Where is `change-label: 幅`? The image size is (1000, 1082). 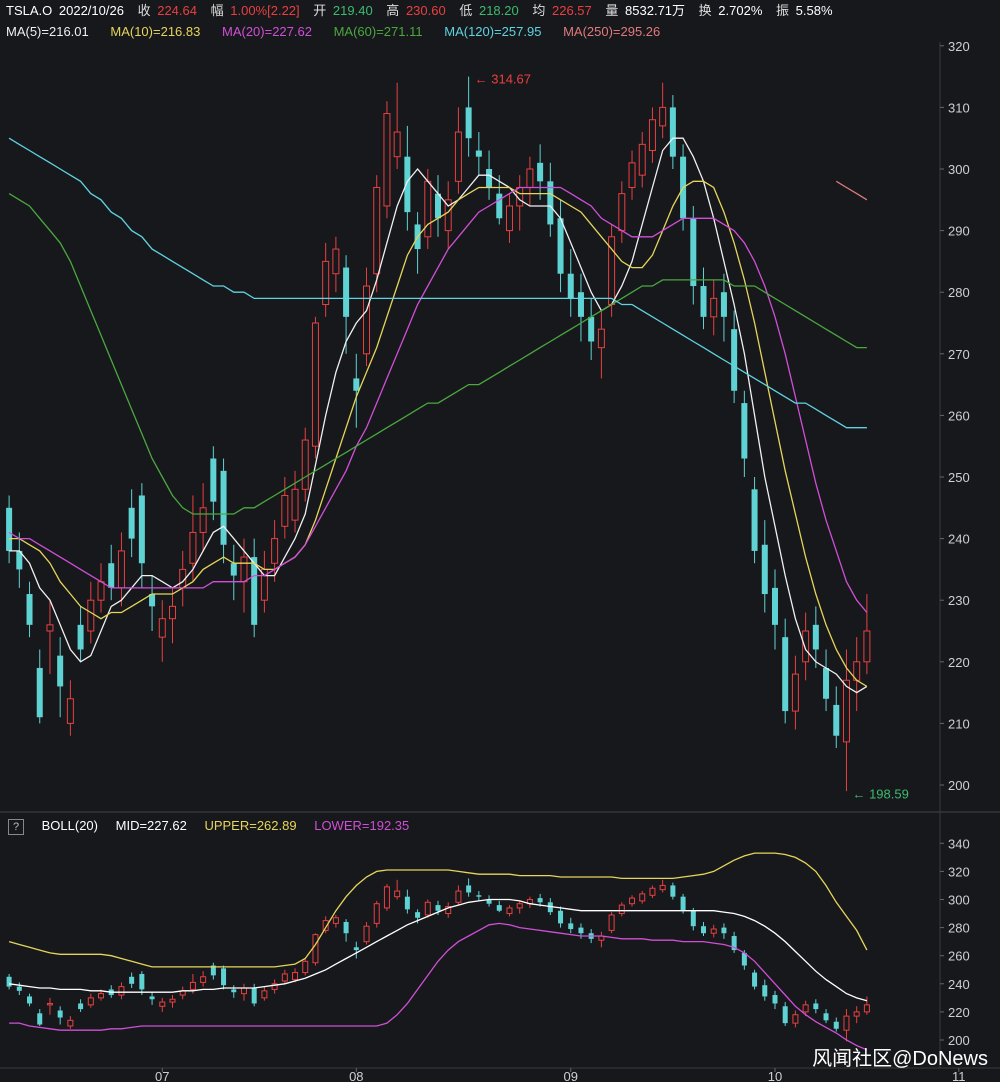 change-label: 幅 is located at coordinates (217, 10).